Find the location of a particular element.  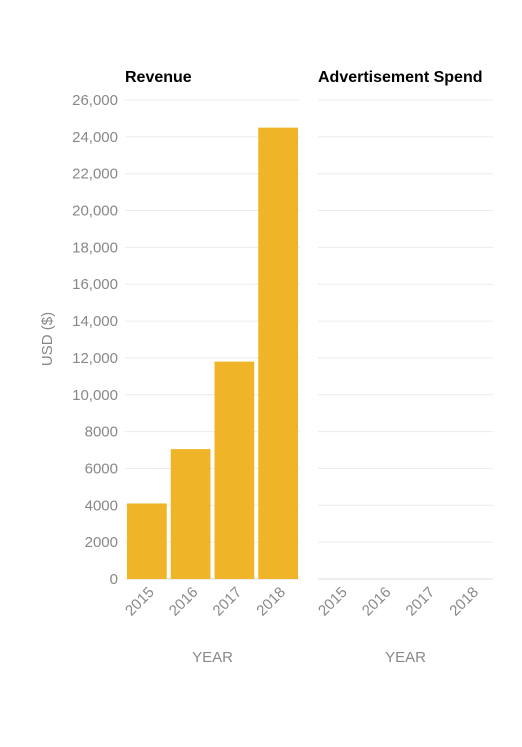

x-tick-label-advertisement-spend-2017: 2017 is located at coordinates (421, 602).